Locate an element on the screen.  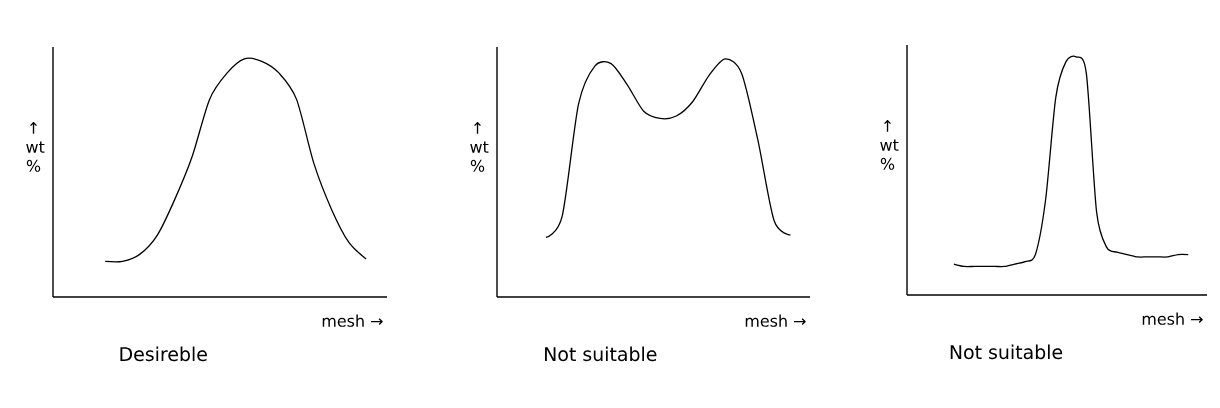
text: Desireble is located at coordinates (163, 354).